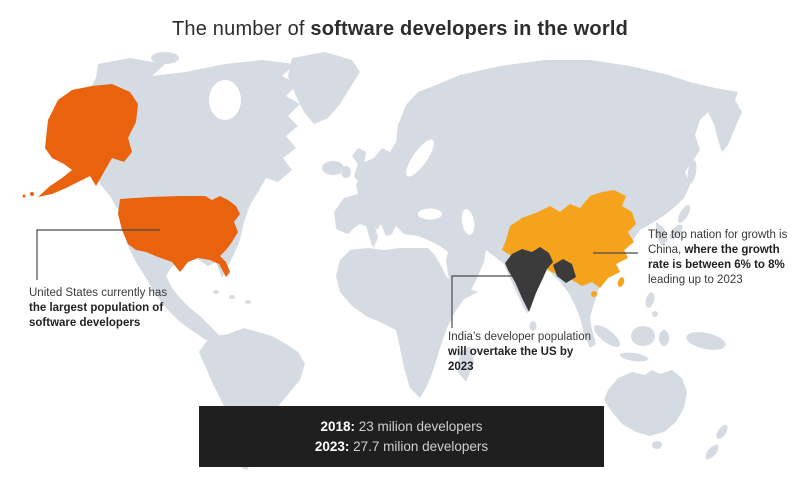  I want to click on stats-line-2018: 2018: 23 milion developers, so click(401, 426).